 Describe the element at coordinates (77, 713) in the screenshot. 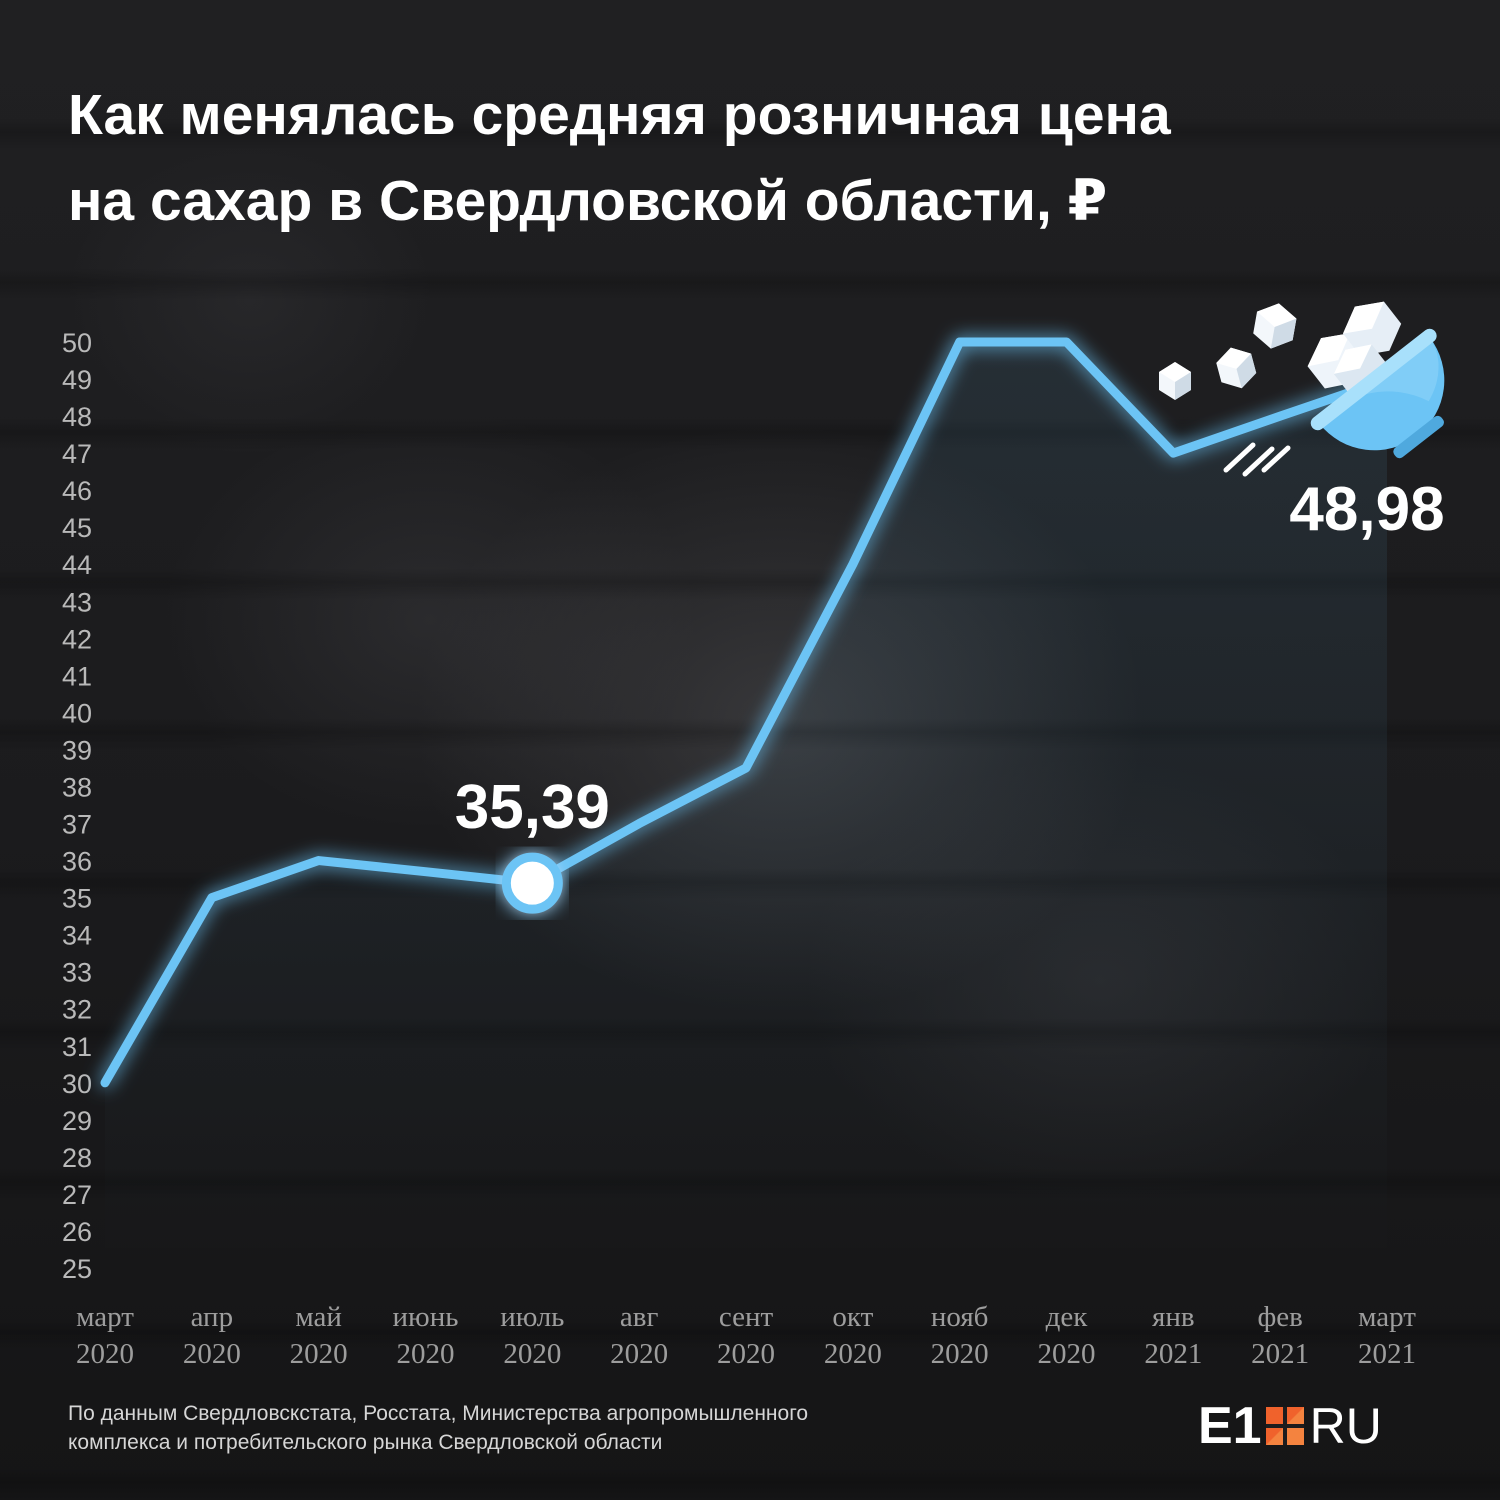

I see `y-tick-label: 40` at that location.